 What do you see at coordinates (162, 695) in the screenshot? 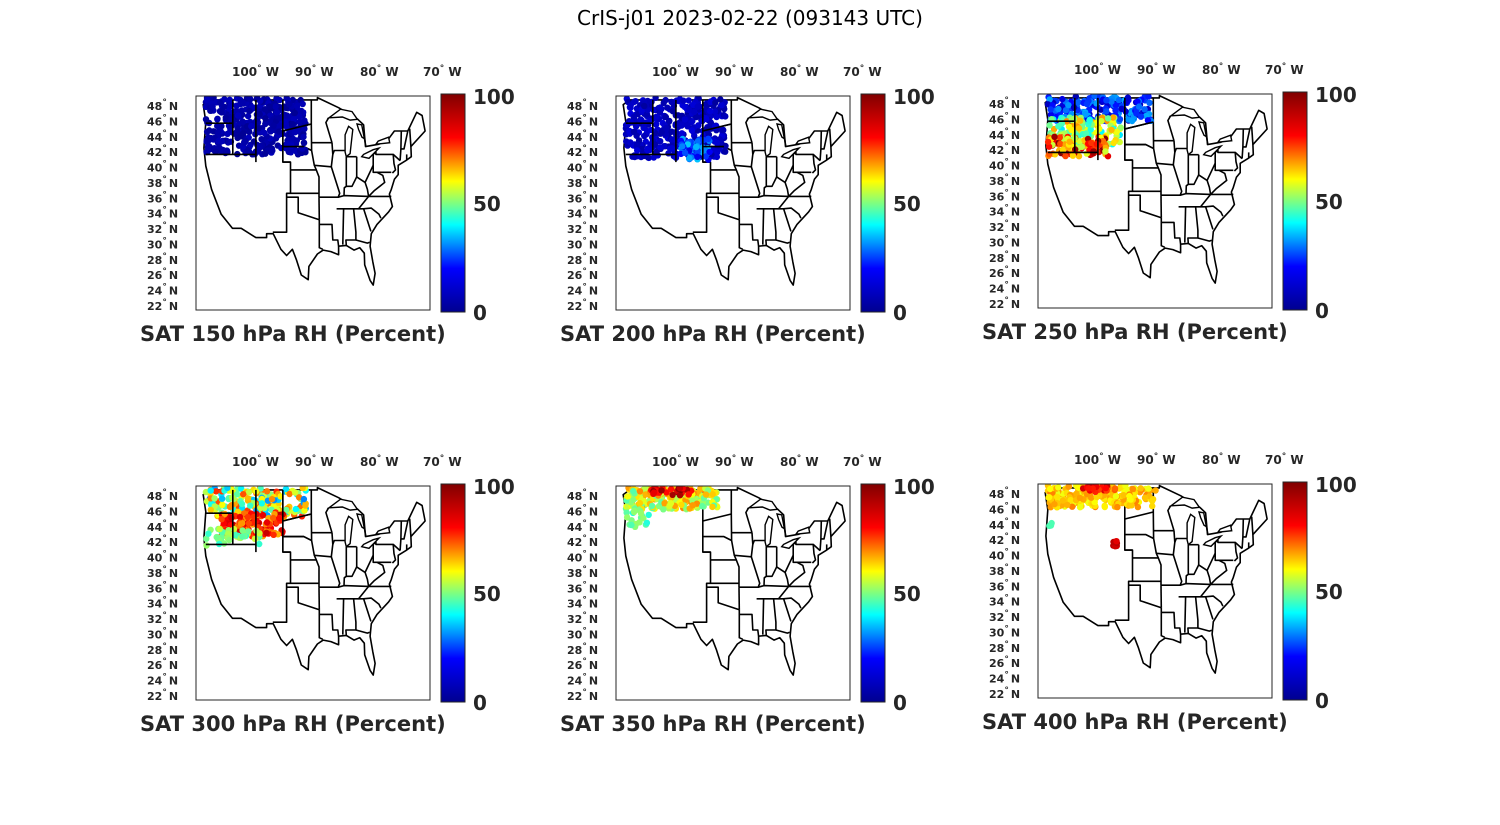
I see `lat-tick-label: 22° N` at bounding box center [162, 695].